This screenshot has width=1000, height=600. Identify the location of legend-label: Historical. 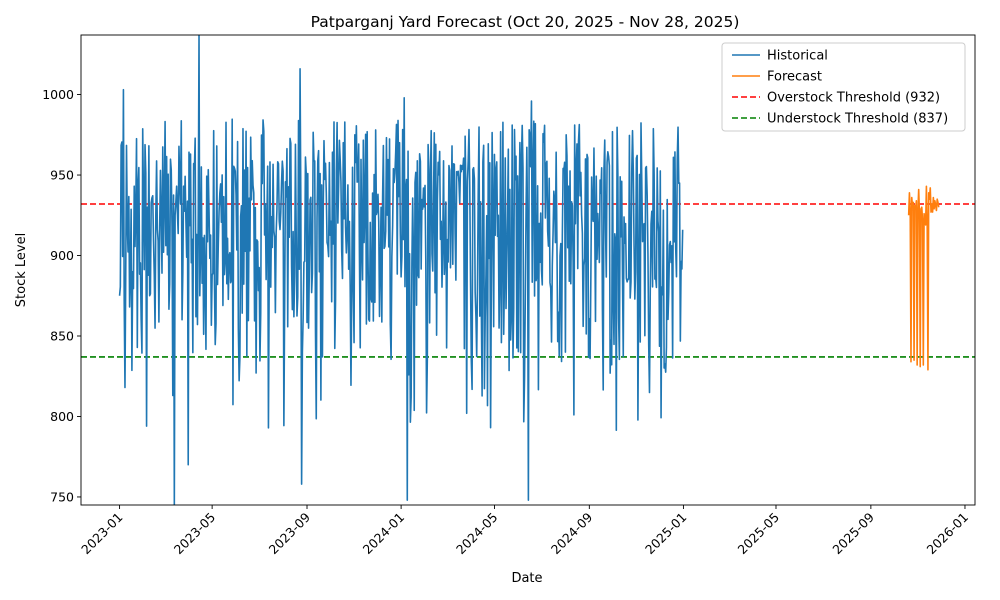
(797, 56).